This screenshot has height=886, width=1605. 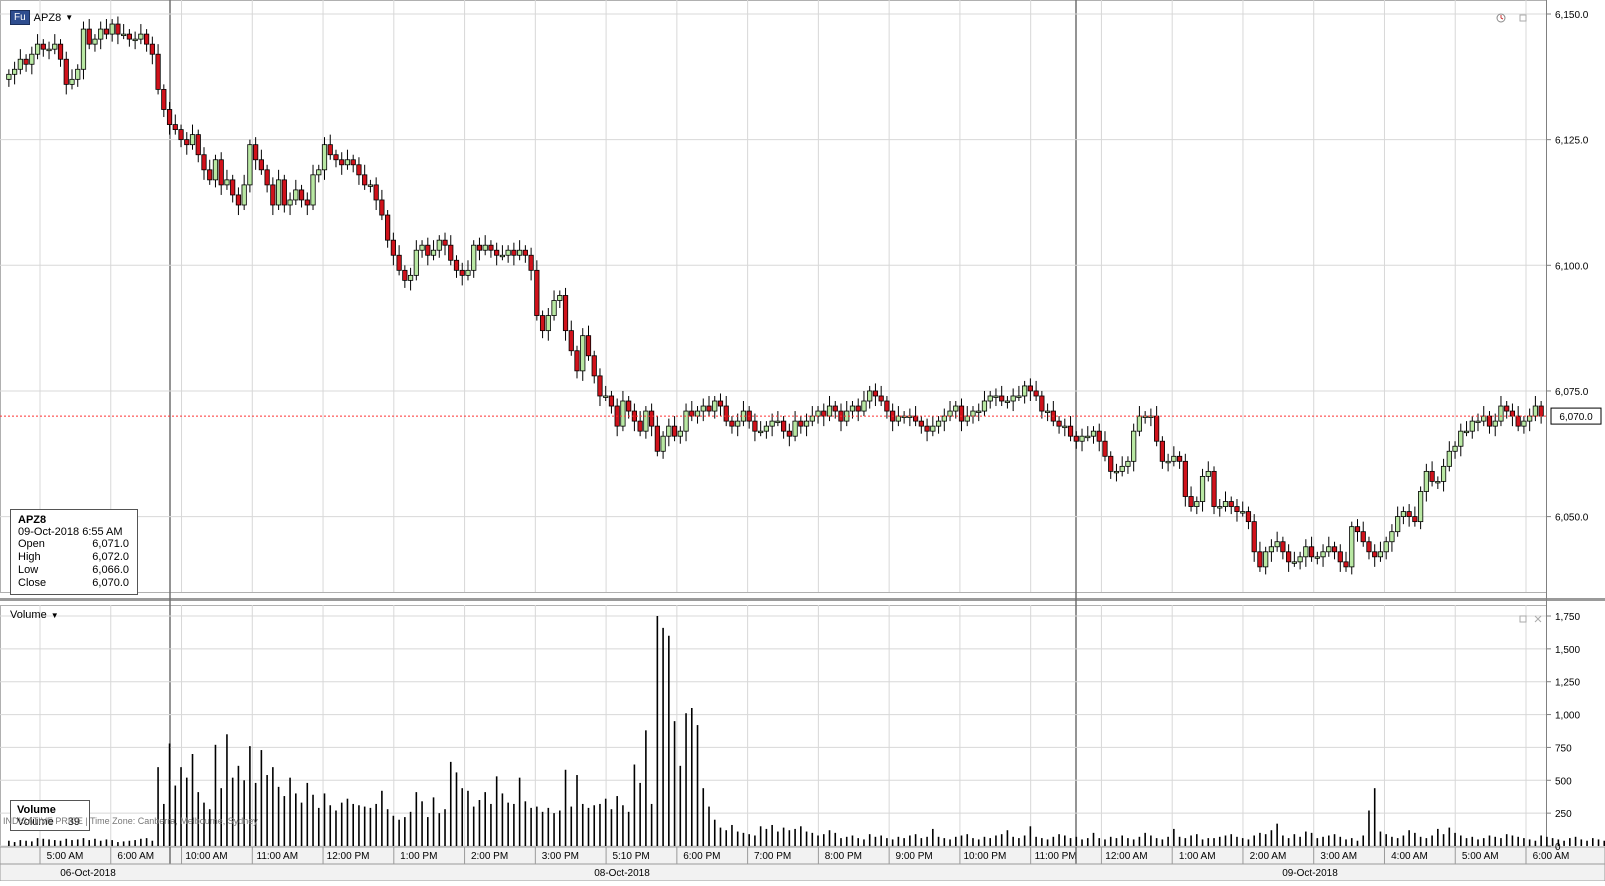 What do you see at coordinates (110, 557) in the screenshot?
I see `ohlc-value: 6,072.0` at bounding box center [110, 557].